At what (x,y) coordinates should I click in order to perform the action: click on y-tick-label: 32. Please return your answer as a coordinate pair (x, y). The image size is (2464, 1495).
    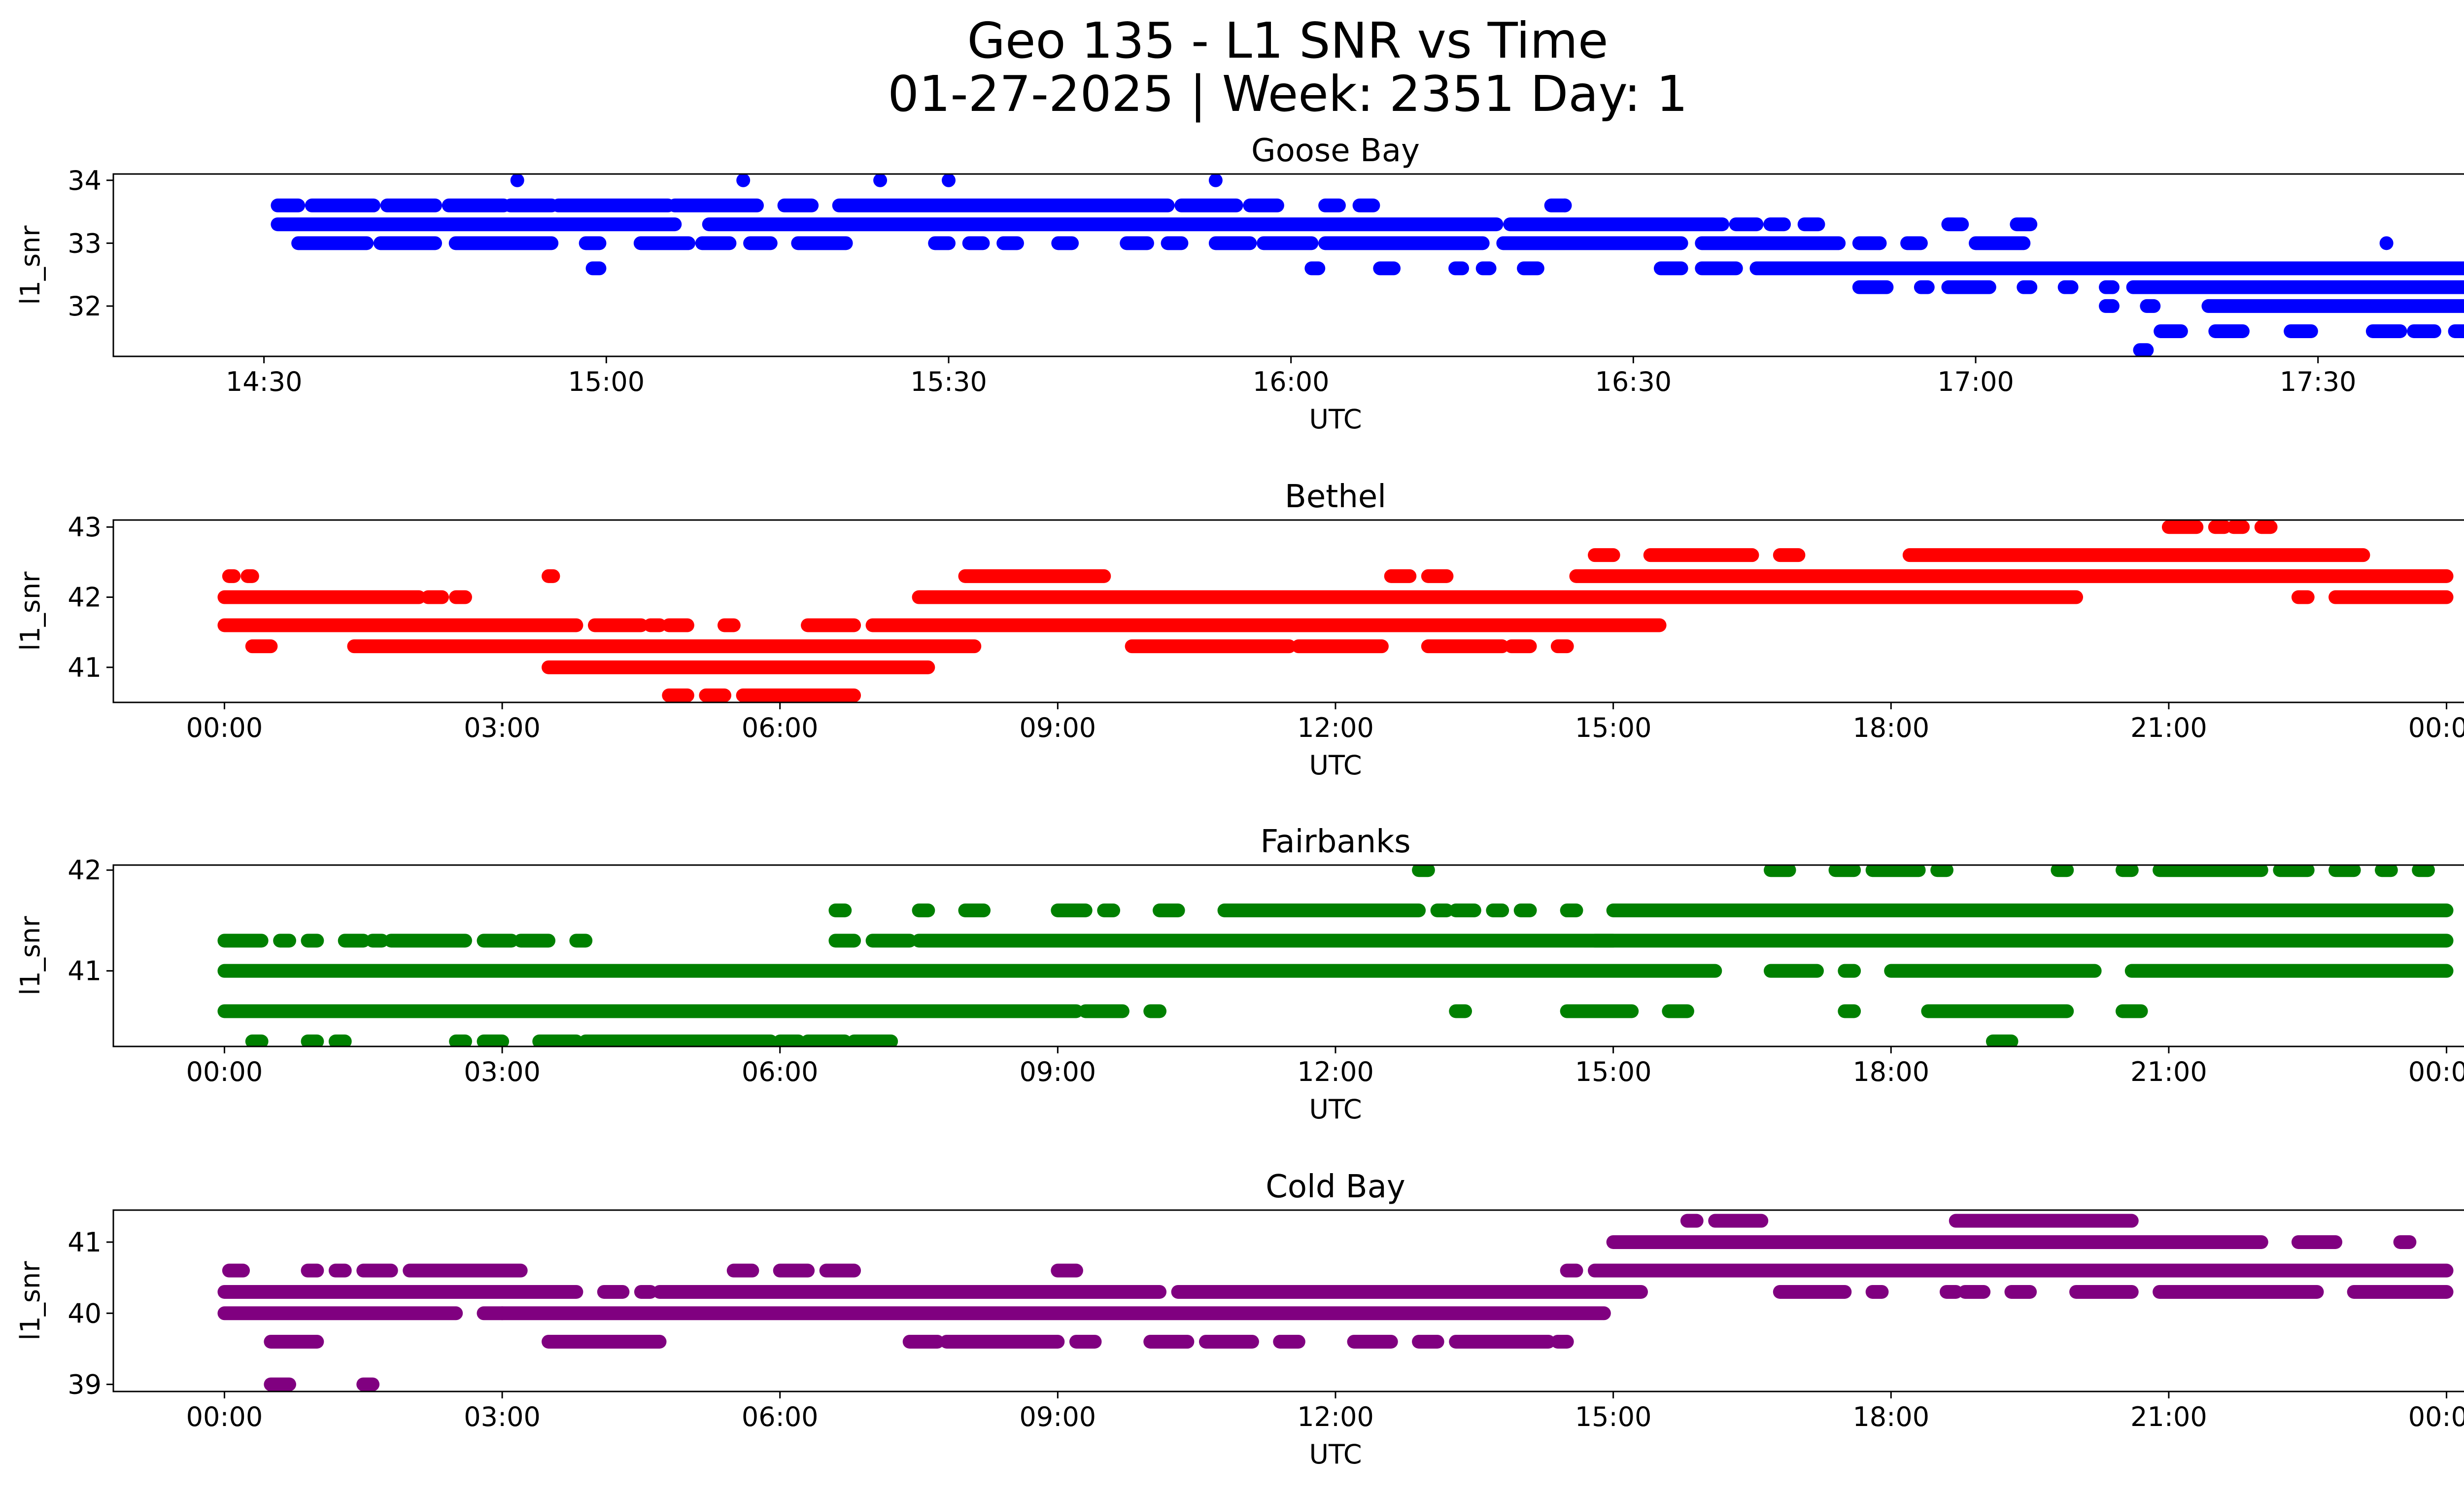
    Looking at the image, I should click on (85, 306).